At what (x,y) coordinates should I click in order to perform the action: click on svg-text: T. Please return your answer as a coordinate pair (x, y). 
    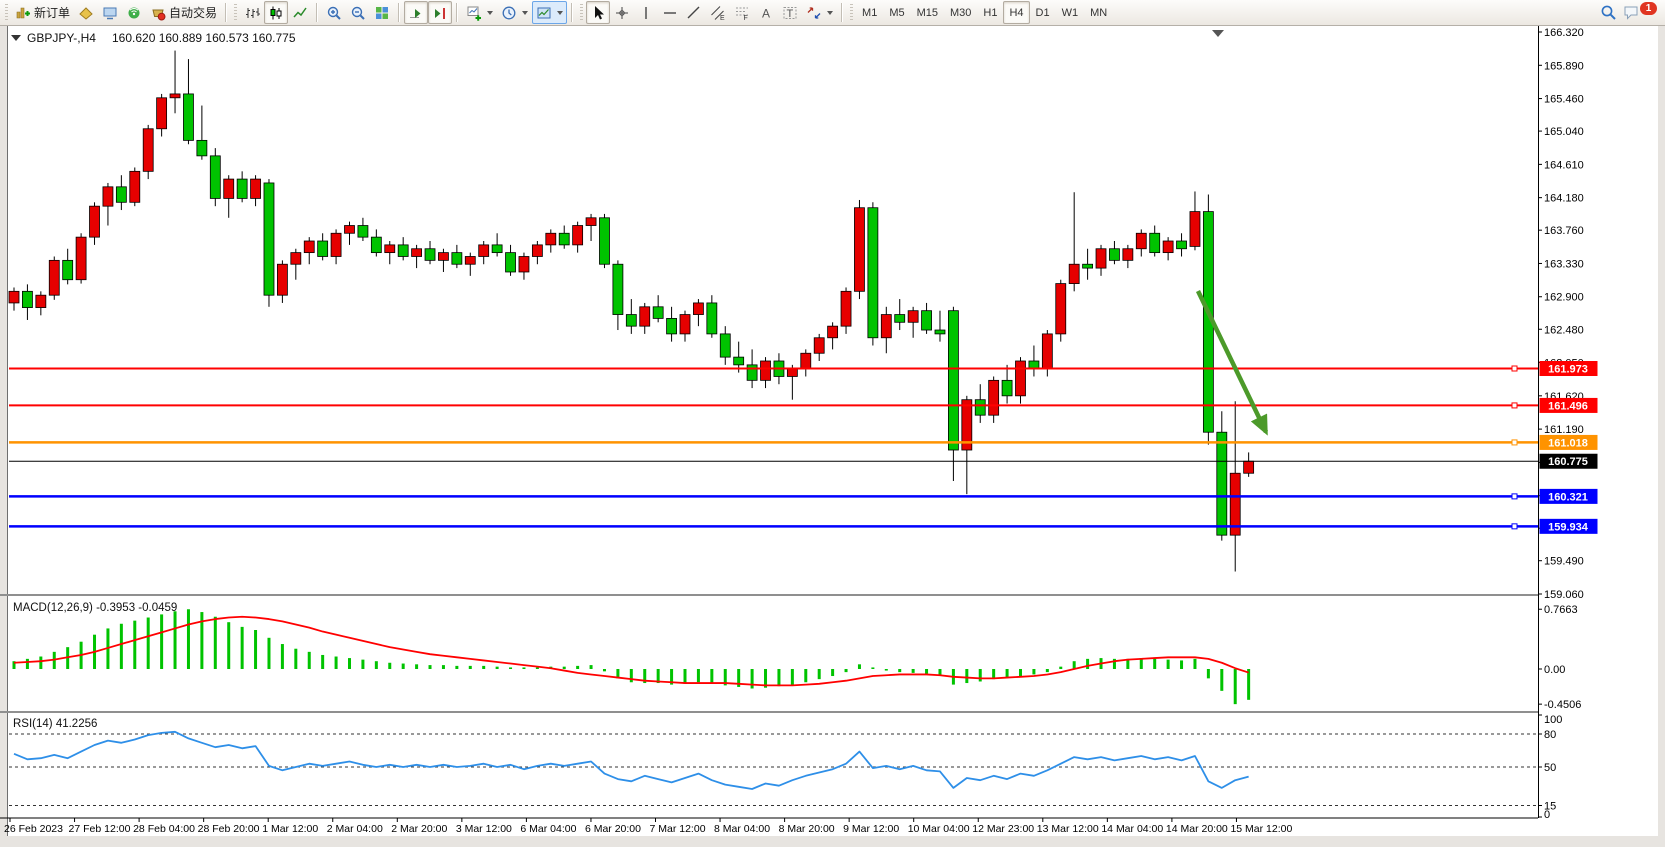
    Looking at the image, I should click on (790, 14).